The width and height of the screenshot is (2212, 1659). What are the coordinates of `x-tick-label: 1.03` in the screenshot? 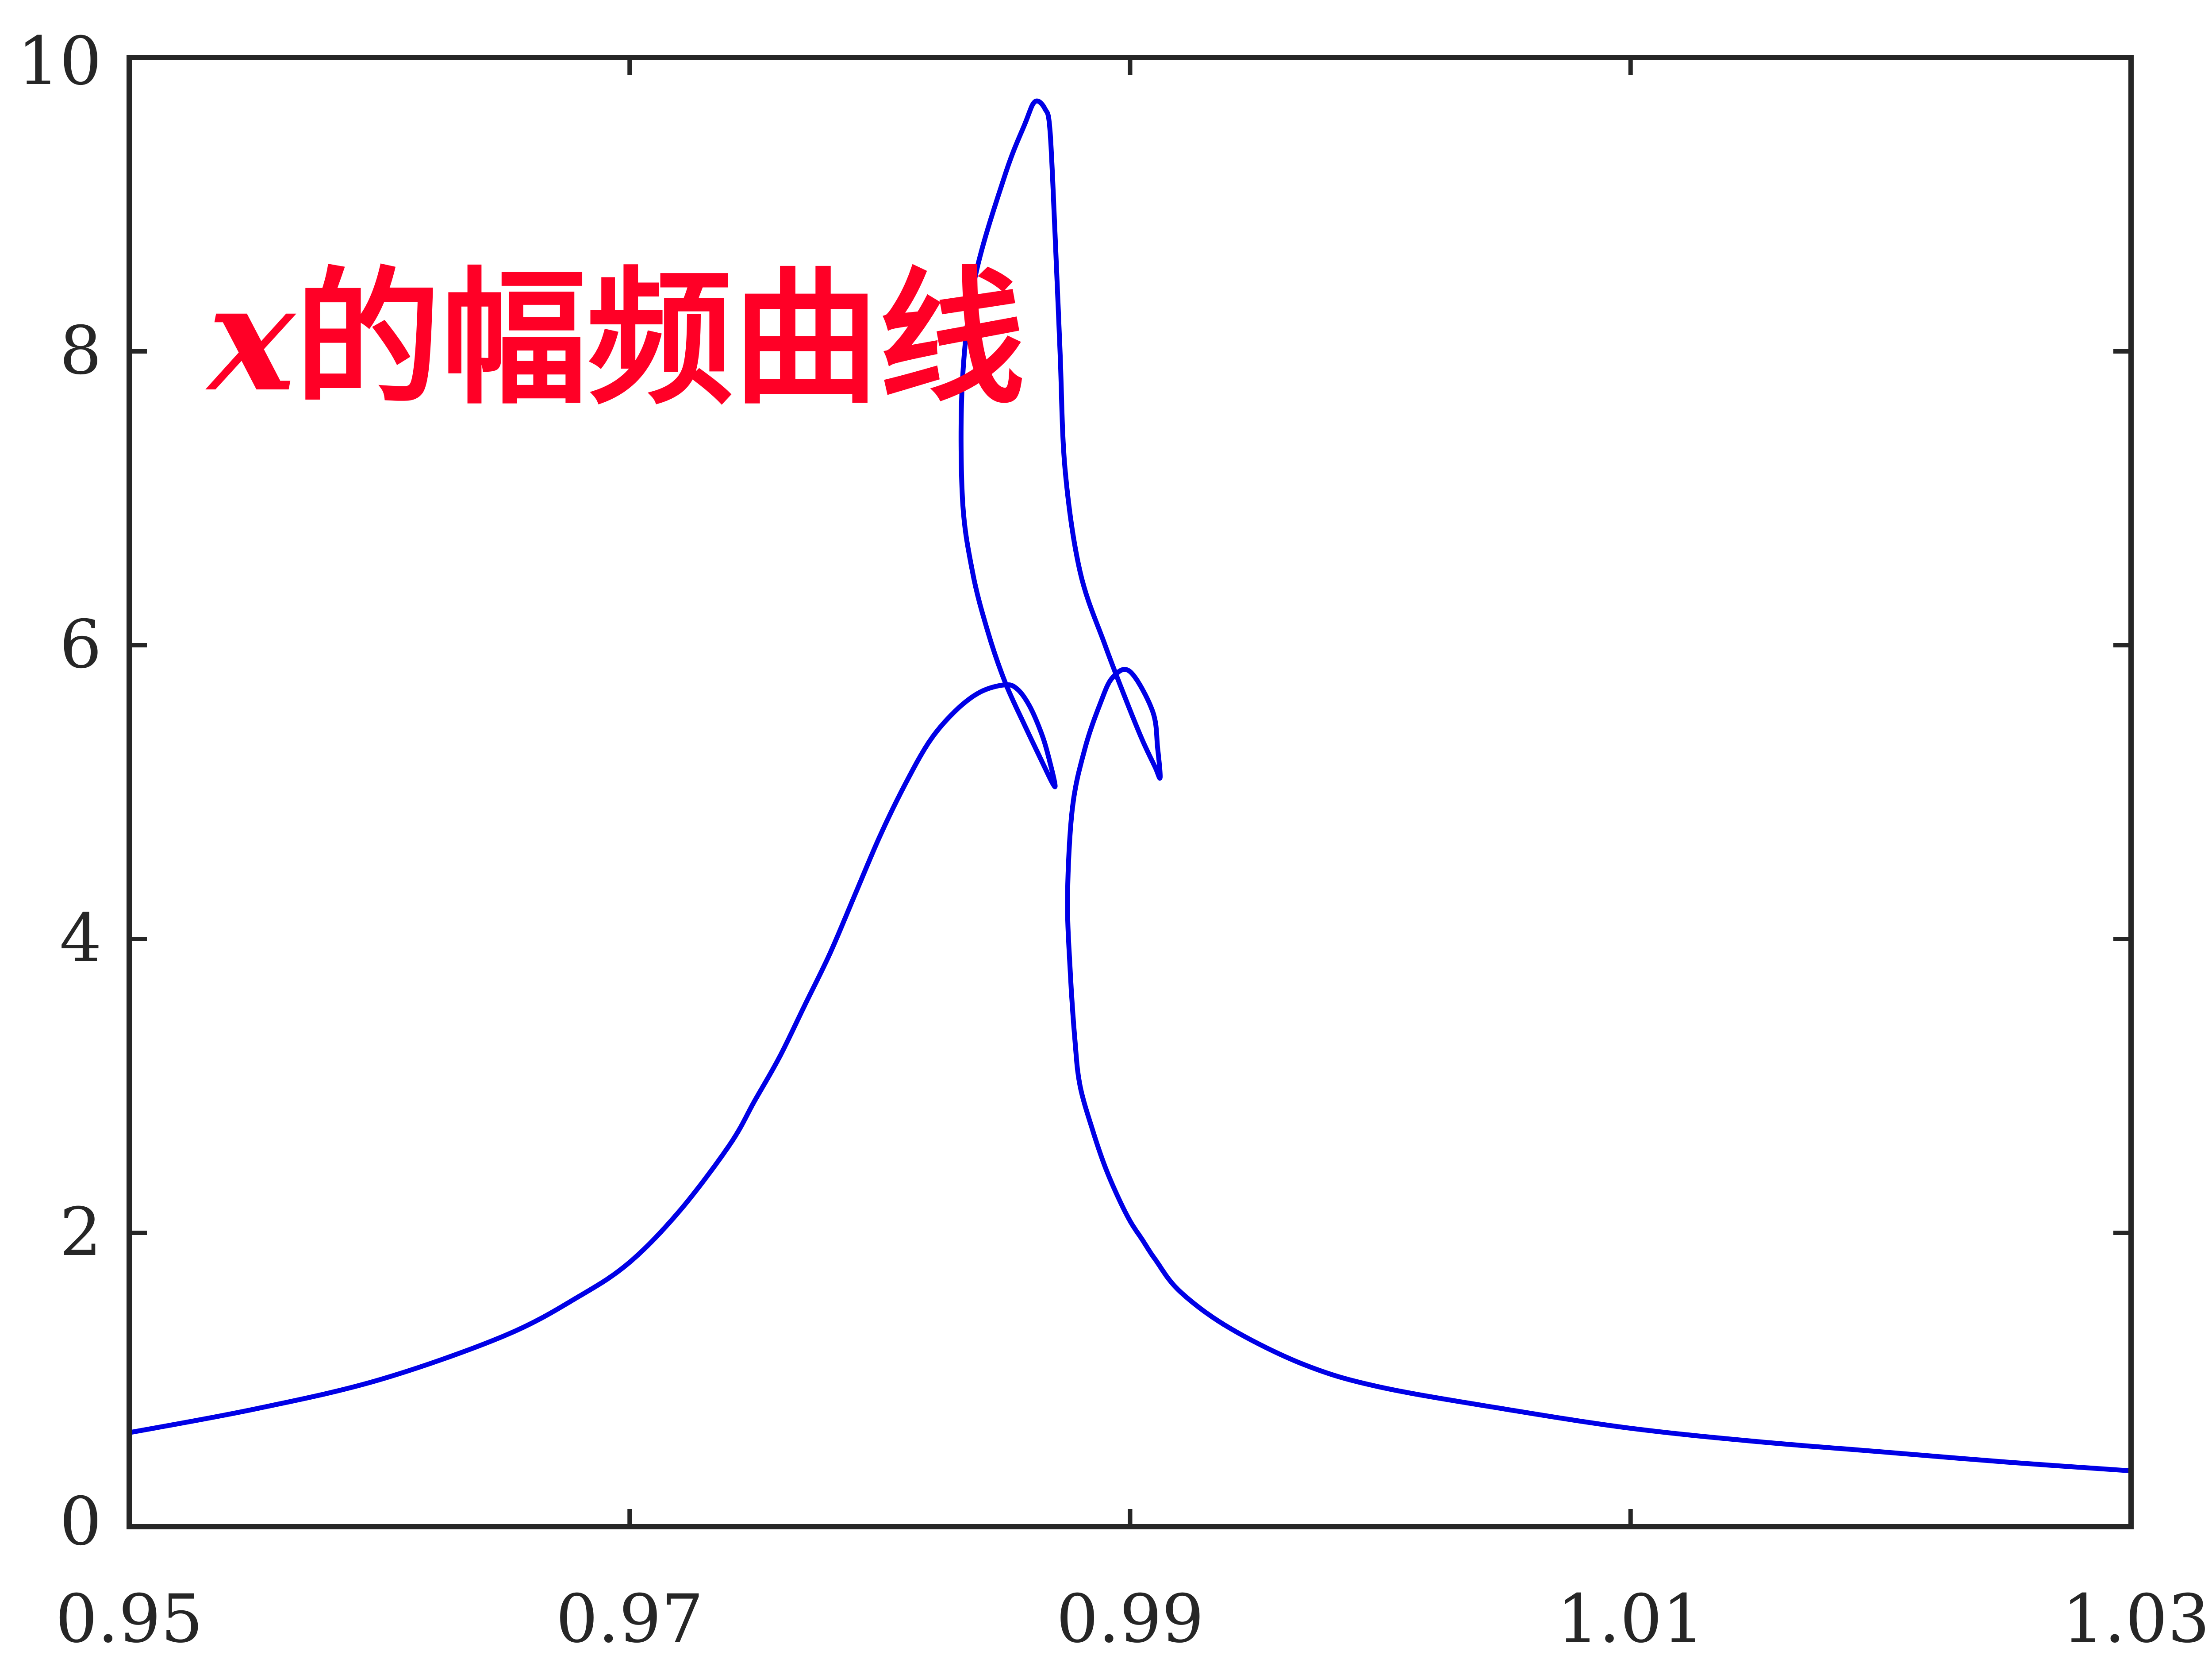 It's located at (2136, 1619).